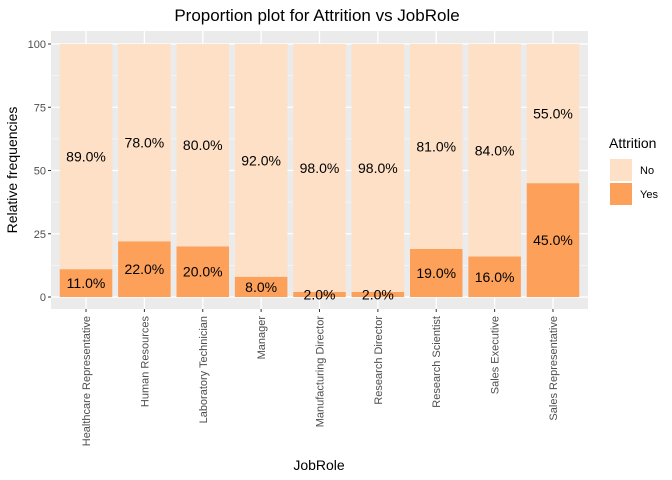 The height and width of the screenshot is (480, 672). Describe the element at coordinates (633, 170) in the screenshot. I see `legend: Attrition No Yes` at that location.